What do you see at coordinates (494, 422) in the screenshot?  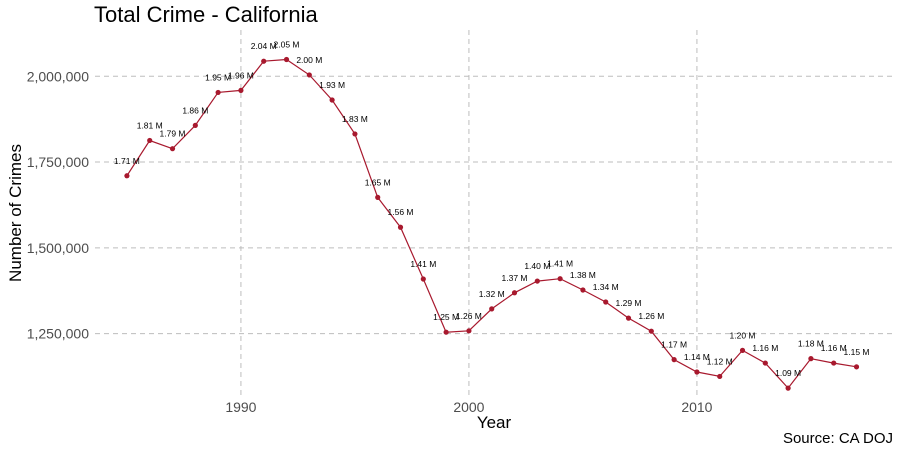 I see `x-axis-title: Year` at bounding box center [494, 422].